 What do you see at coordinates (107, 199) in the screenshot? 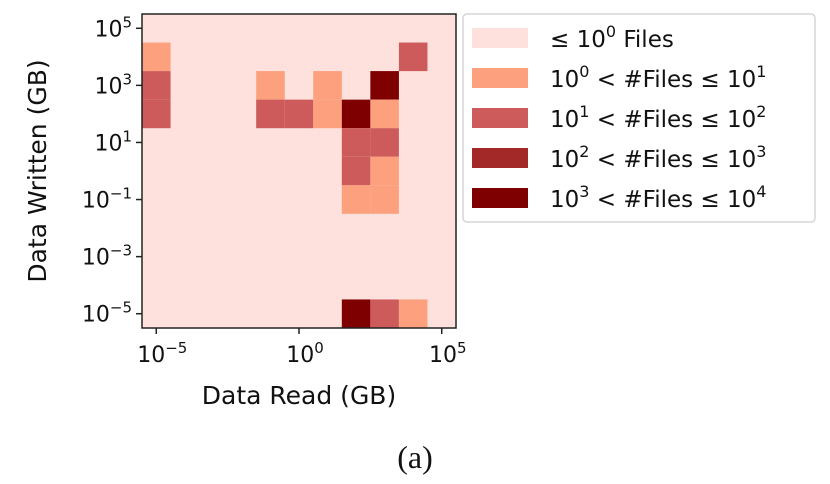
I see `y-tick-label: 10⁻¹` at bounding box center [107, 199].